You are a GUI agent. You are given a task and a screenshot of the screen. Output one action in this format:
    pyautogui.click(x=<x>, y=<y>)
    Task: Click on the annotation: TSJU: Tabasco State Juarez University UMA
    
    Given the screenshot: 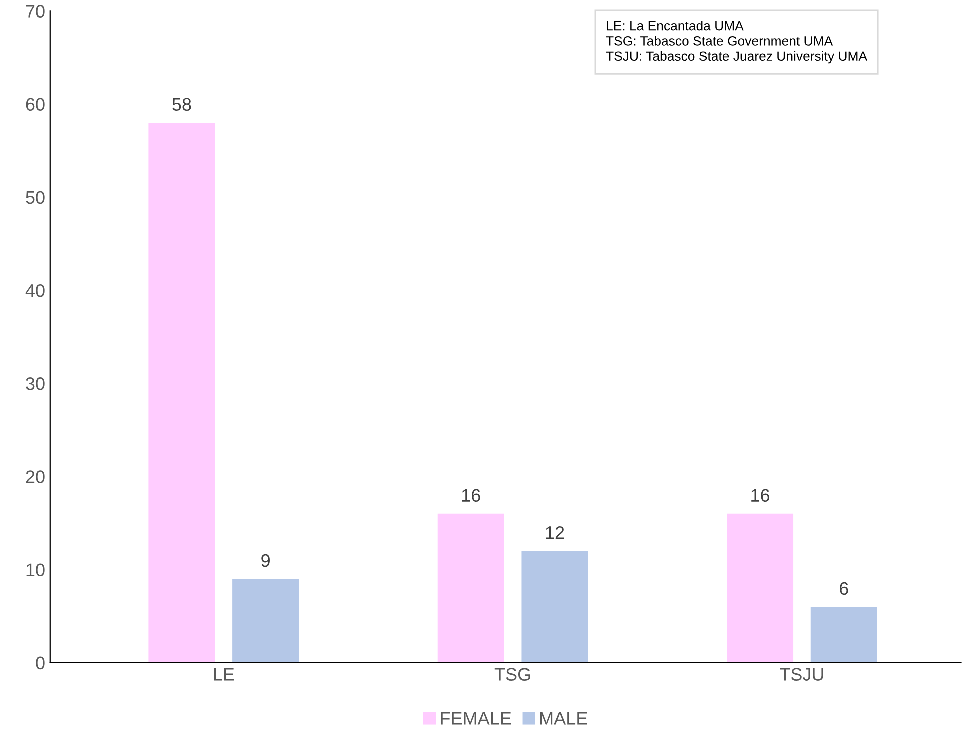 What is the action you would take?
    pyautogui.click(x=737, y=57)
    